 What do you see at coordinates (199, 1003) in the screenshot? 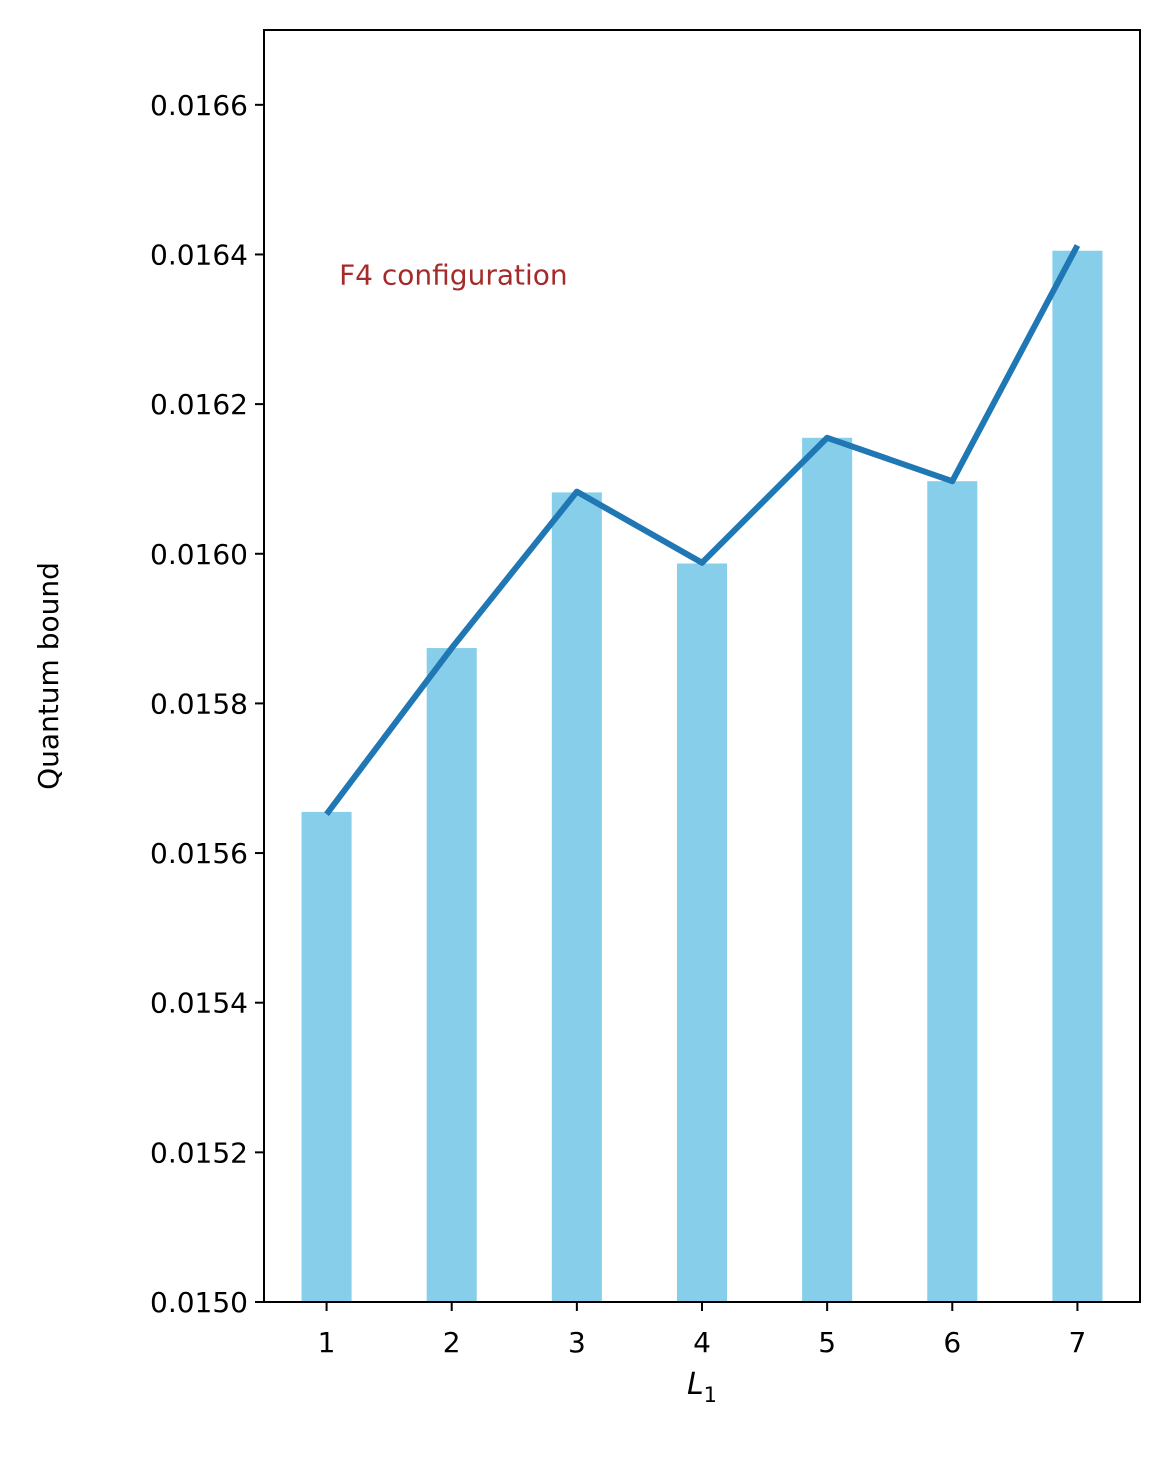
I see `y-tick-label: 0.0154` at bounding box center [199, 1003].